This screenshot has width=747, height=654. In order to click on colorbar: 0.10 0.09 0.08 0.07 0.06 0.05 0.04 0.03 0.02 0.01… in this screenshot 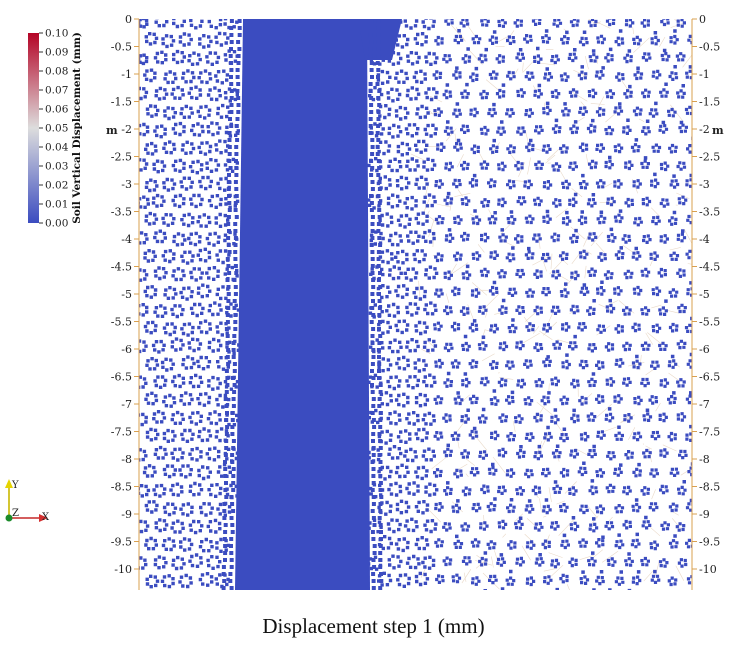, I will do `click(55, 129)`.